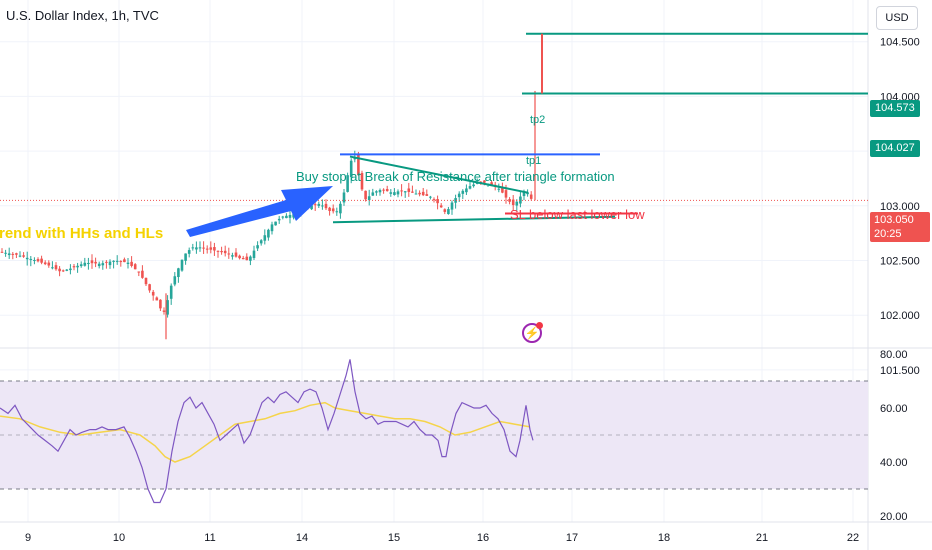 Image resolution: width=932 pixels, height=550 pixels. What do you see at coordinates (483, 538) in the screenshot?
I see `time-tick-label: 16` at bounding box center [483, 538].